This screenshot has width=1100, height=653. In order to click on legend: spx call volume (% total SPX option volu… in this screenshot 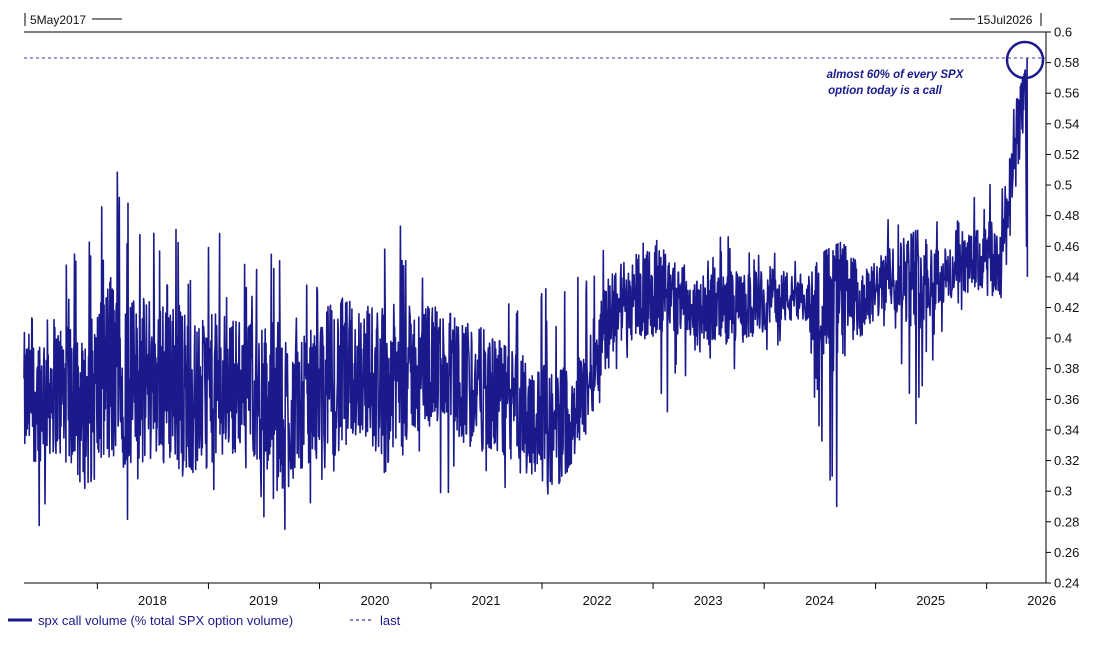, I will do `click(204, 620)`.